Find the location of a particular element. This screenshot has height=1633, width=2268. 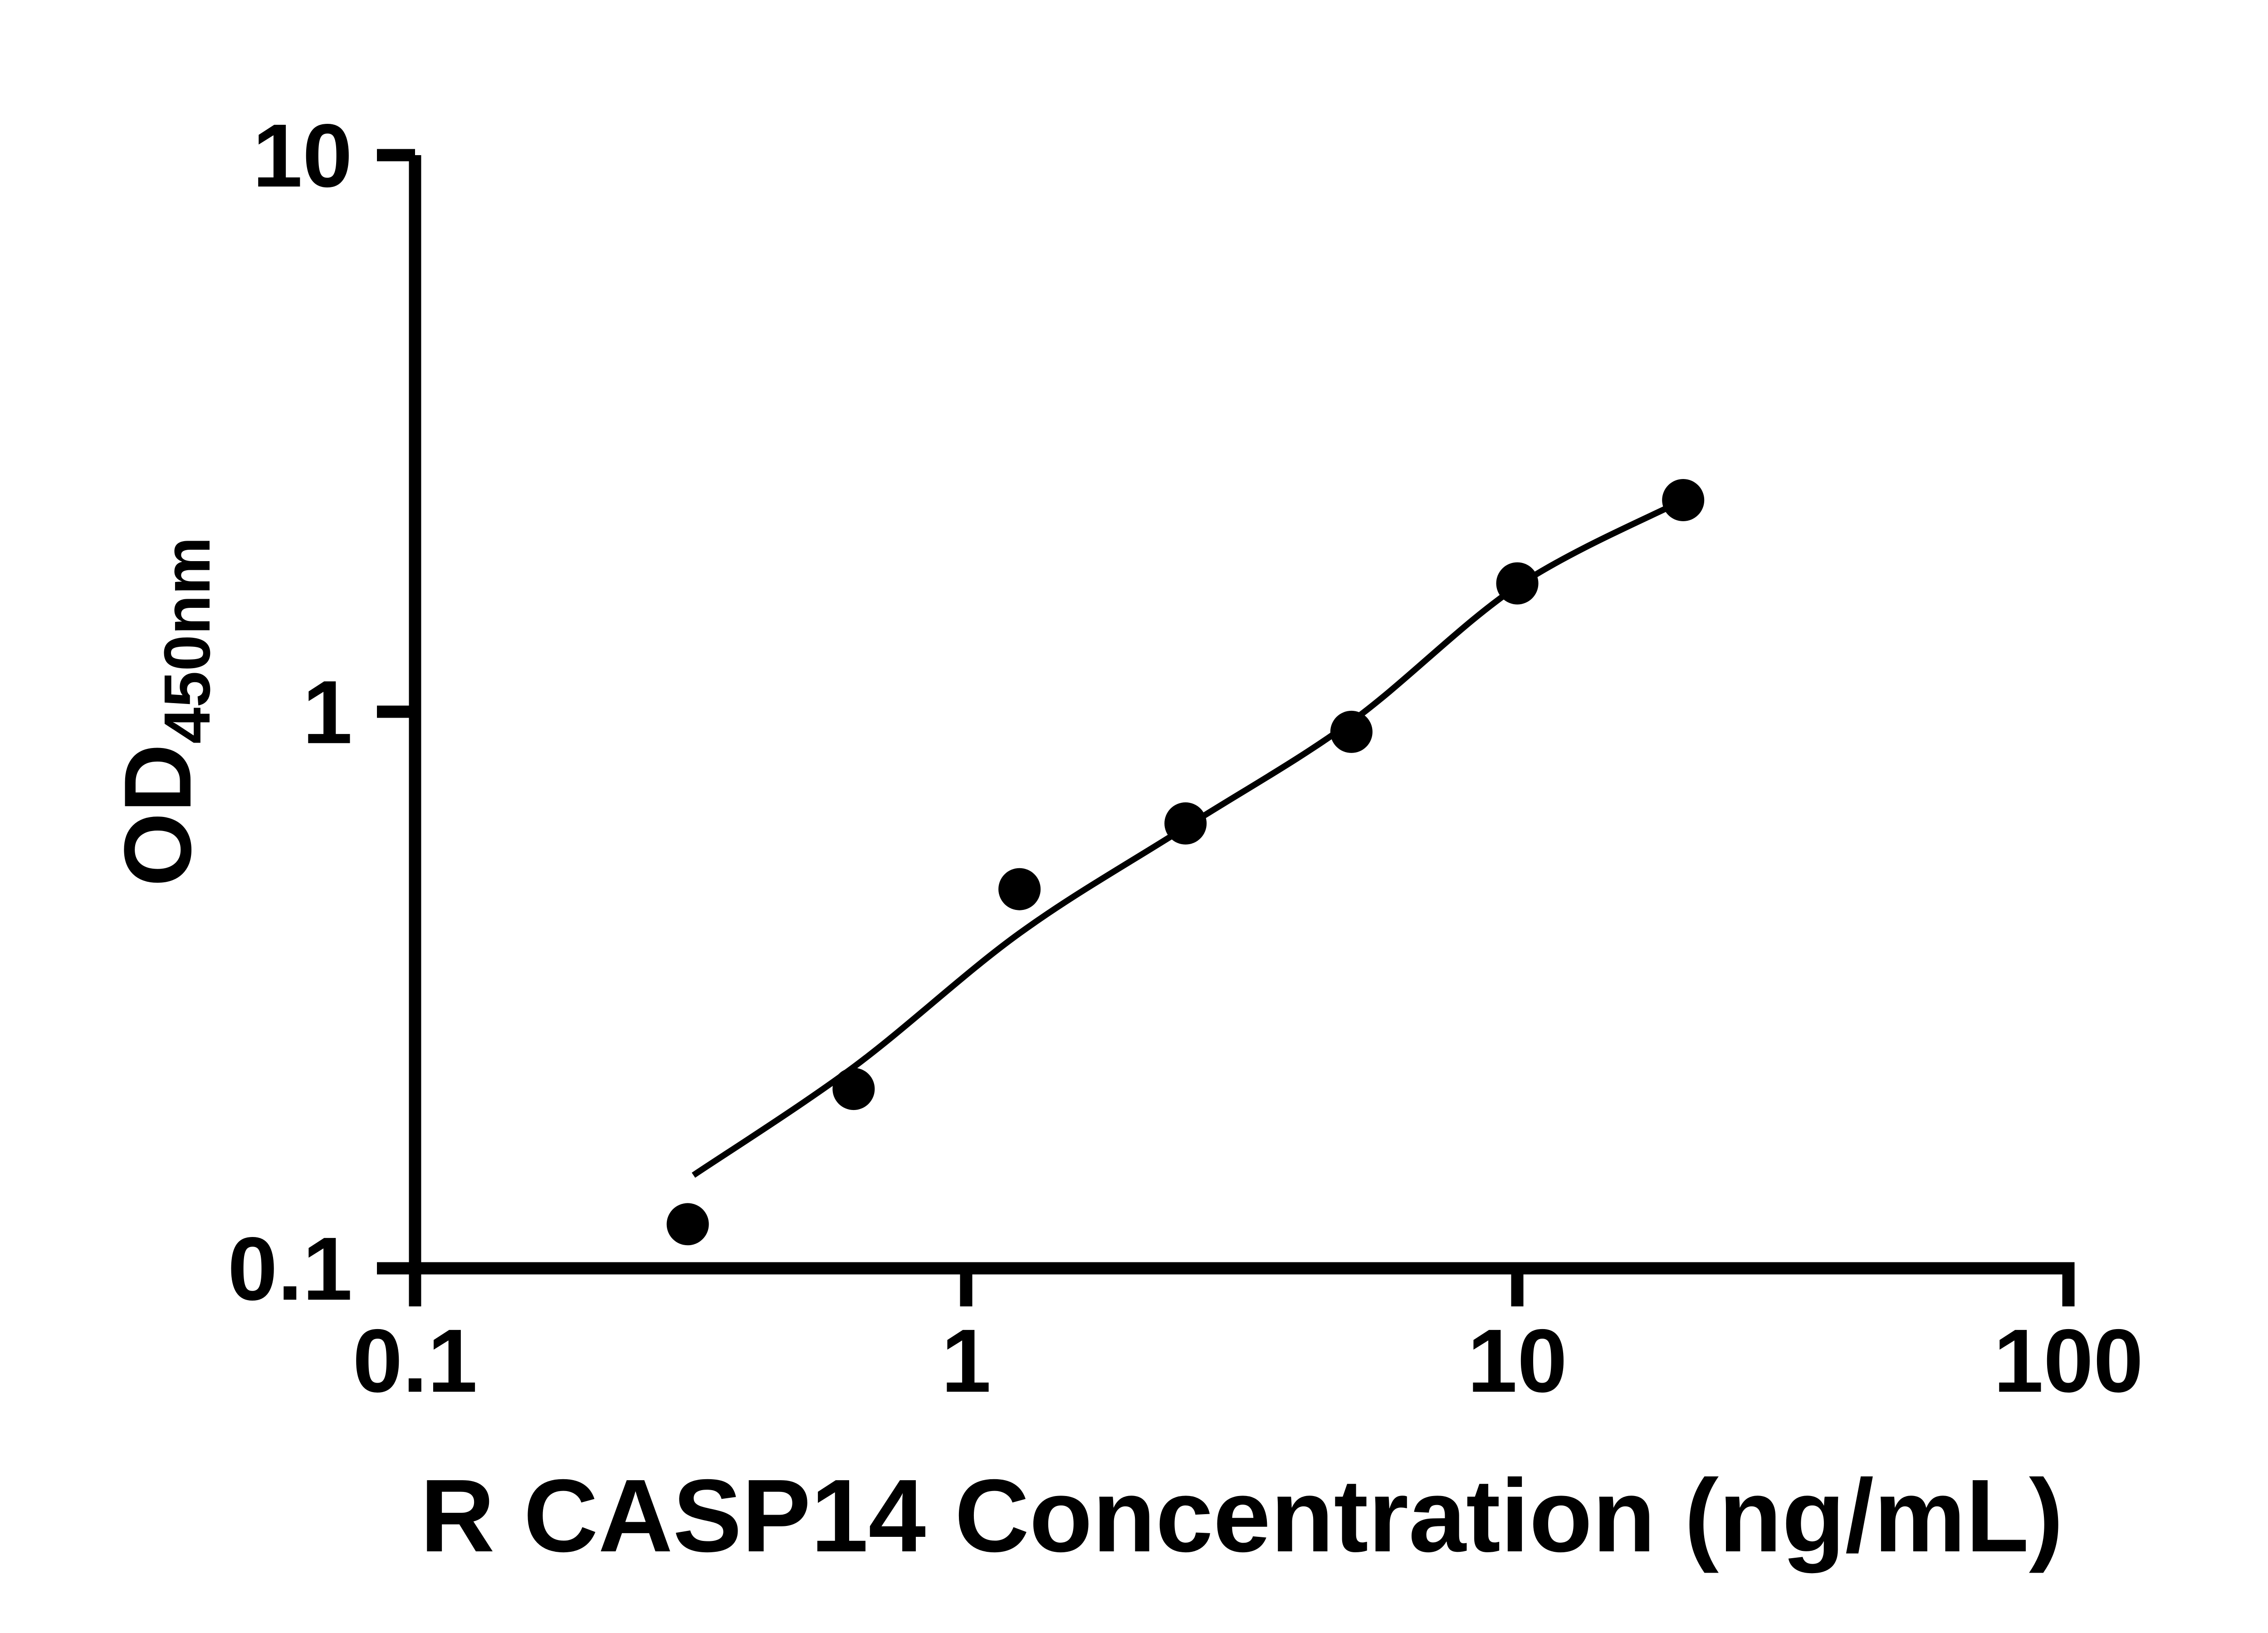

x-axis-label: R CASP14 Concentration (ng/mL) is located at coordinates (1242, 1516).